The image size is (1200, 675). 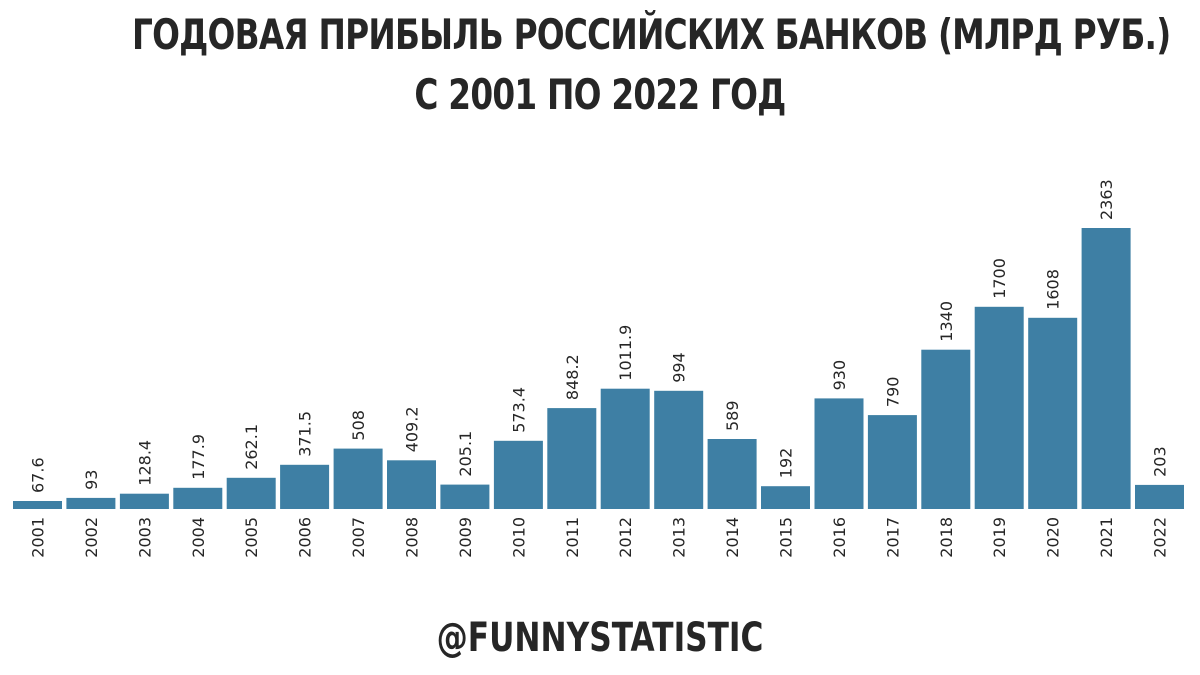 I want to click on value-label-2001: 67.6, so click(x=38, y=475).